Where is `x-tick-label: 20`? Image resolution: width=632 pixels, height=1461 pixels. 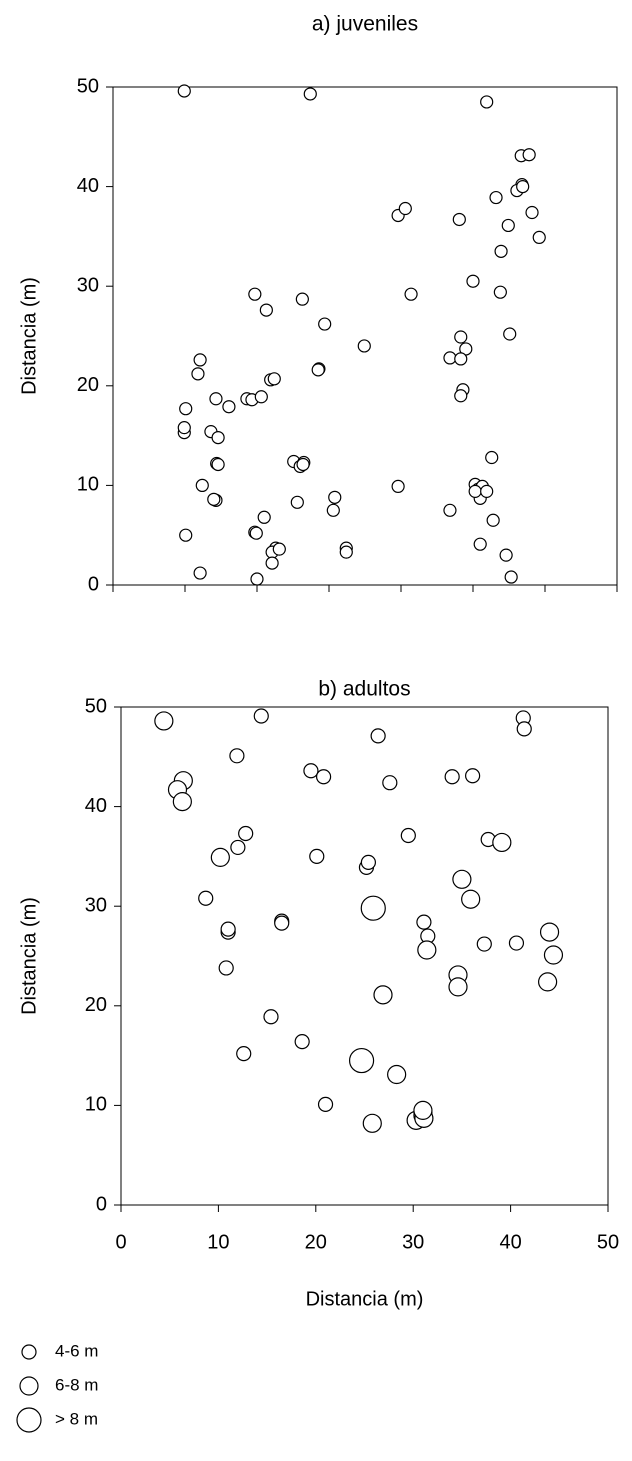
x-tick-label: 20 is located at coordinates (316, 1242).